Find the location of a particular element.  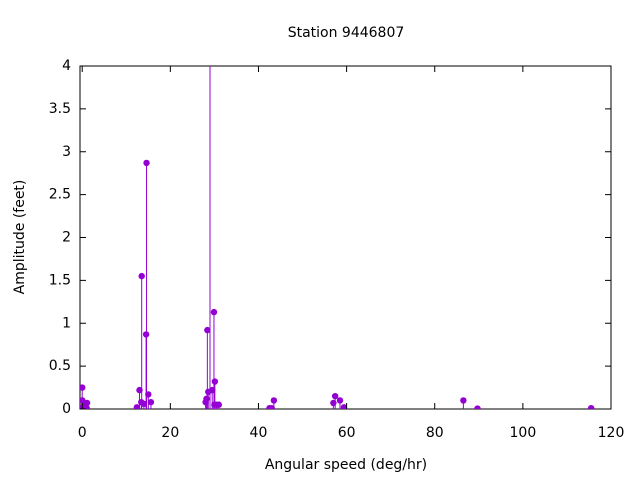

x-tick-label: 20 is located at coordinates (170, 433).